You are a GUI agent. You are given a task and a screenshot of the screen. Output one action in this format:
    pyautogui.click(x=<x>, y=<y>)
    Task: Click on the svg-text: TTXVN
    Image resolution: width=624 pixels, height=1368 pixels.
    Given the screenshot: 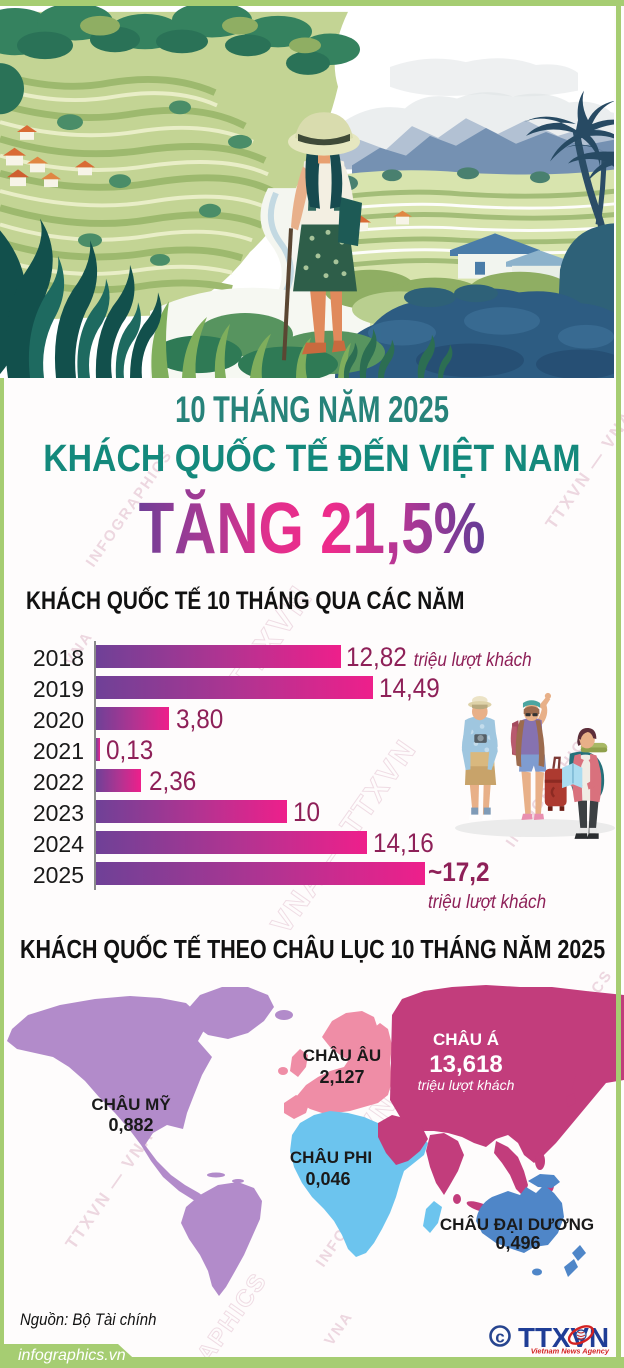 What is the action you would take?
    pyautogui.click(x=563, y=1337)
    